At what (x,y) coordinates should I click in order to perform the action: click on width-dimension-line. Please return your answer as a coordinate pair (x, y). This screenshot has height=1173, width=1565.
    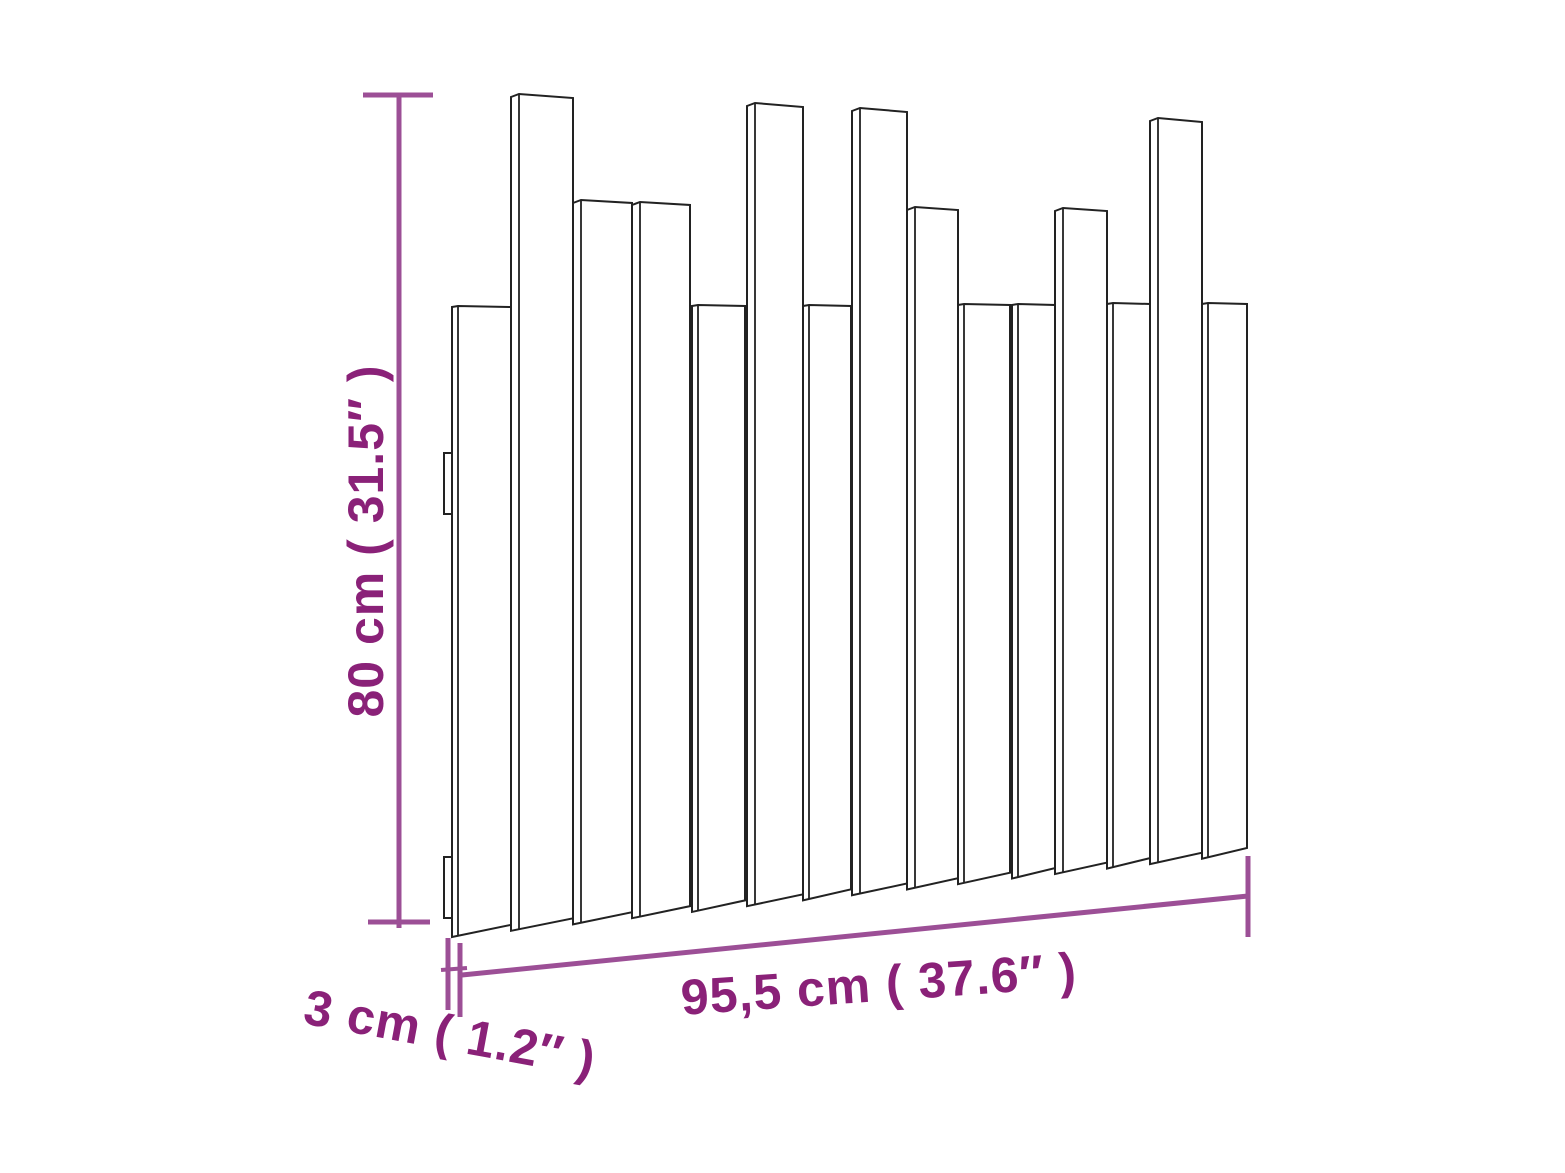
    Looking at the image, I should click on (855, 935).